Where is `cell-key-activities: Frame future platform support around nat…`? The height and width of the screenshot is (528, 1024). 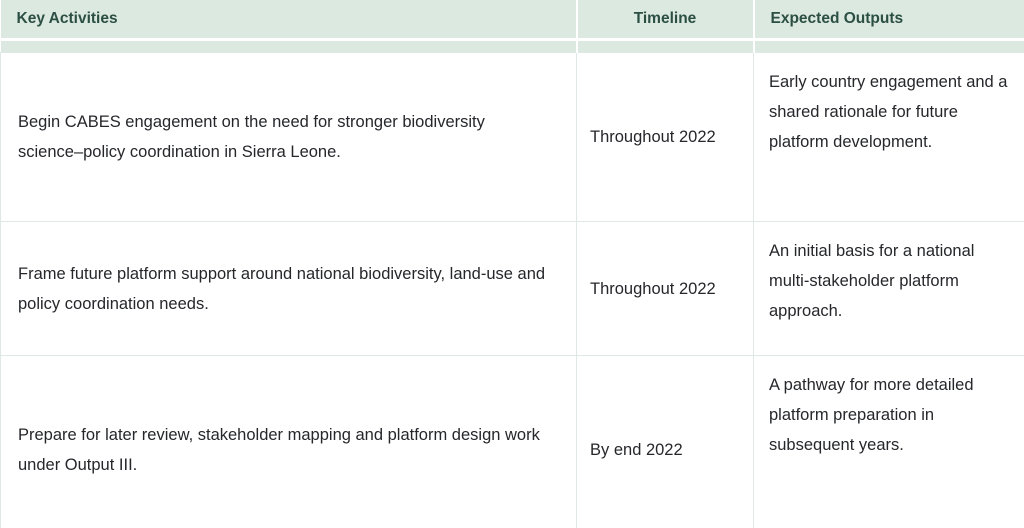 cell-key-activities: Frame future platform support around nat… is located at coordinates (288, 288).